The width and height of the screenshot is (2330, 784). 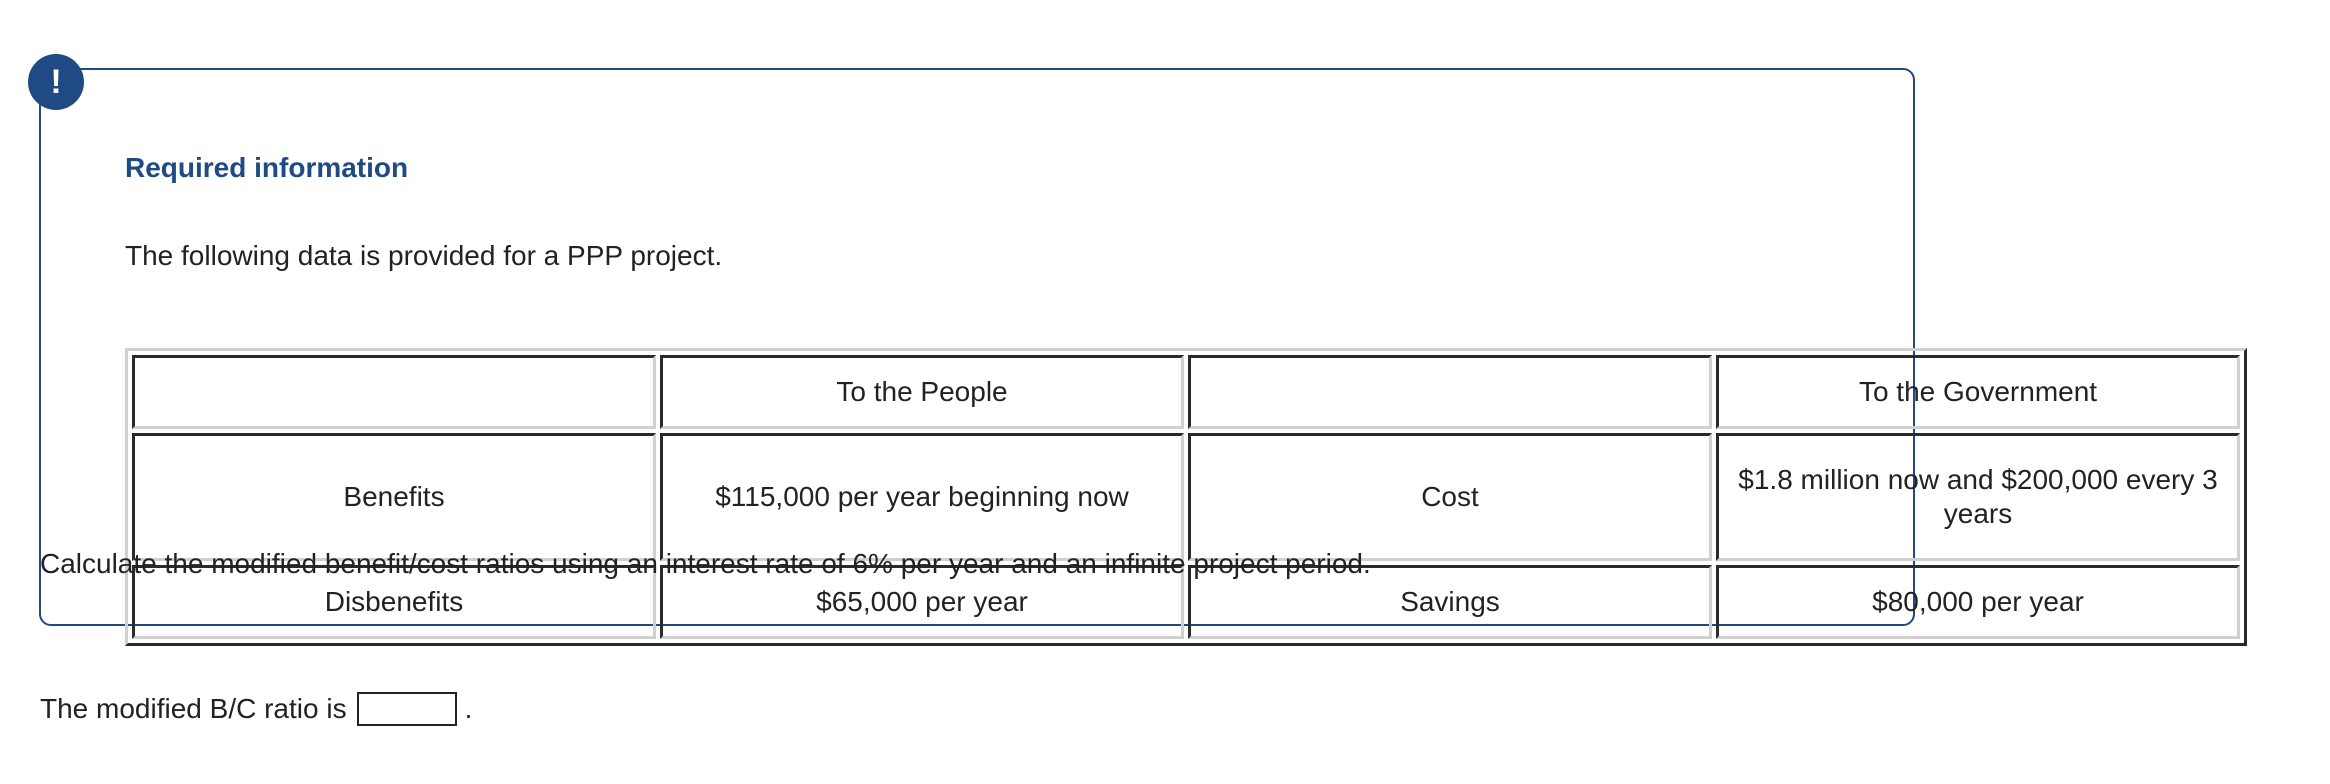 I want to click on table-cell: To the Government, so click(x=1978, y=392).